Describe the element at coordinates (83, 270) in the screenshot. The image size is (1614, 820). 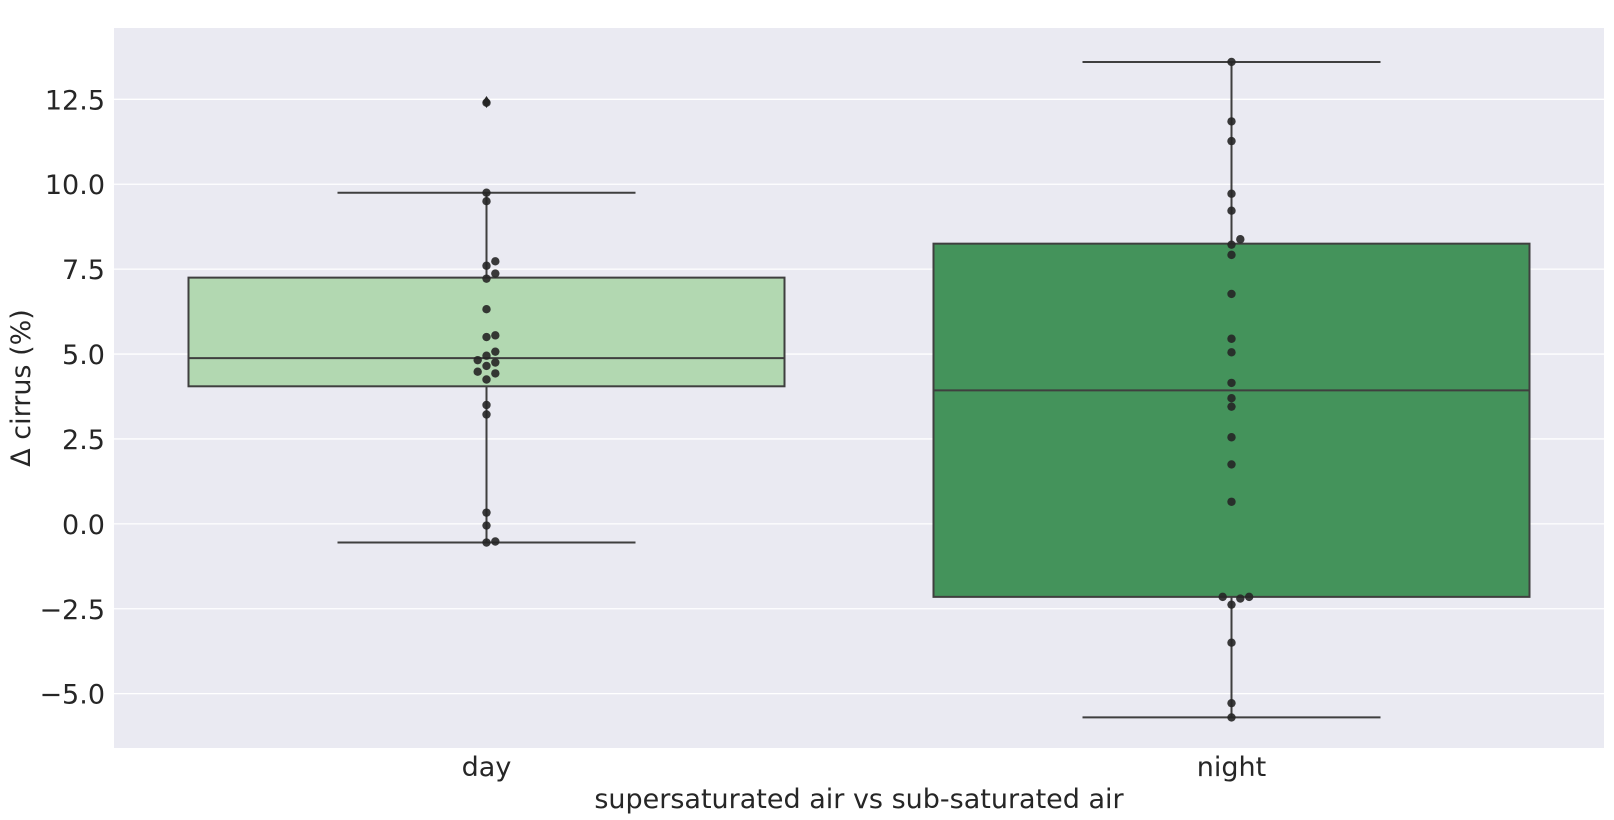
I see `y-tick-label: 7.5` at that location.